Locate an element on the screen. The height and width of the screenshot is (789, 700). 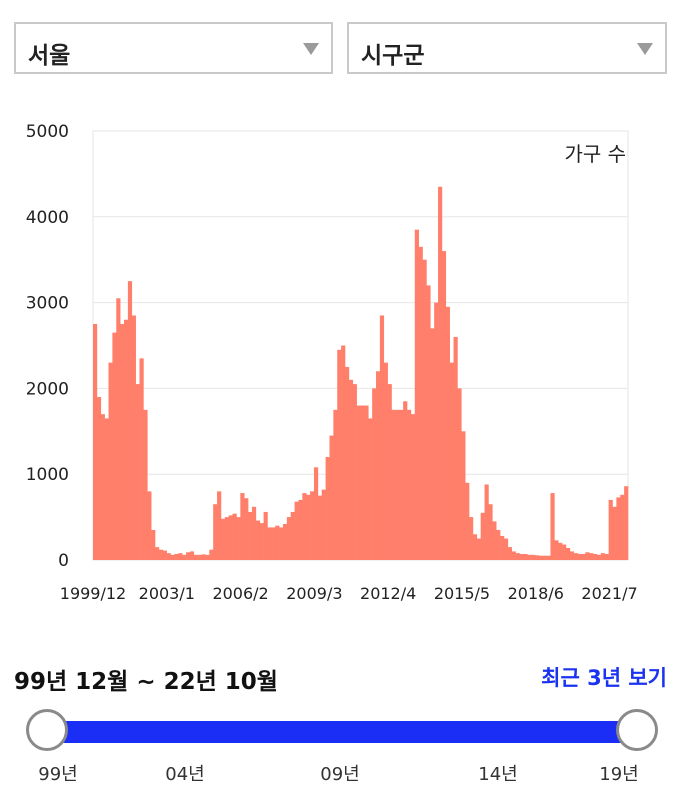
x-tick-label: 2018/6 is located at coordinates (536, 593).